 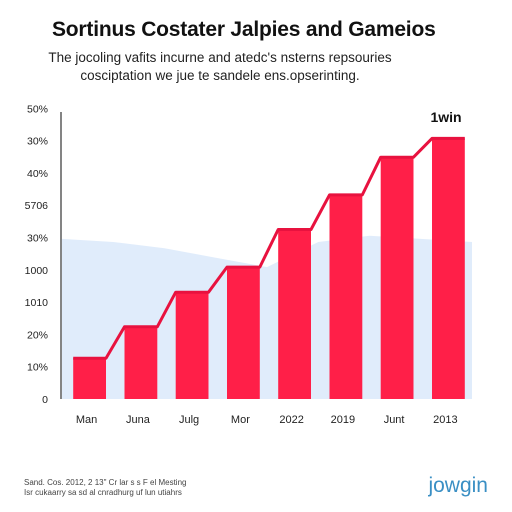 What do you see at coordinates (445, 420) in the screenshot?
I see `x-tick-label: 2013` at bounding box center [445, 420].